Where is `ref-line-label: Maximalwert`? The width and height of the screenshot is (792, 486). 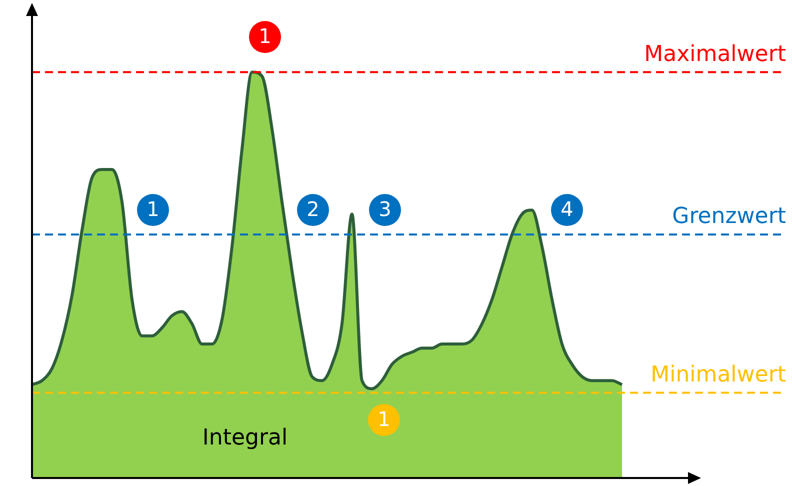 ref-line-label: Maximalwert is located at coordinates (715, 54).